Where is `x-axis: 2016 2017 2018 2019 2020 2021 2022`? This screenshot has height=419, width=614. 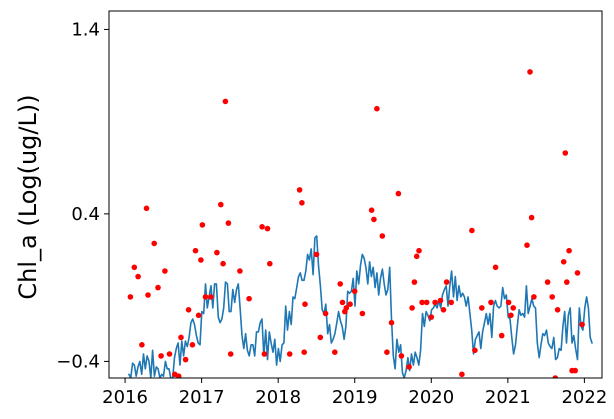 x-axis: 2016 2017 2018 2019 2020 2021 2022 is located at coordinates (354, 393).